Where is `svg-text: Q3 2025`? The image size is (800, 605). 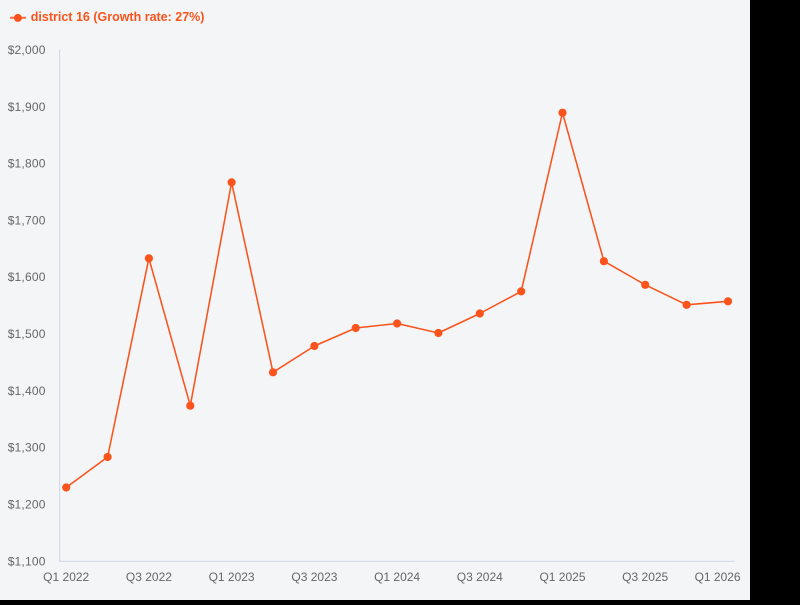
svg-text: Q3 2025 is located at coordinates (645, 577).